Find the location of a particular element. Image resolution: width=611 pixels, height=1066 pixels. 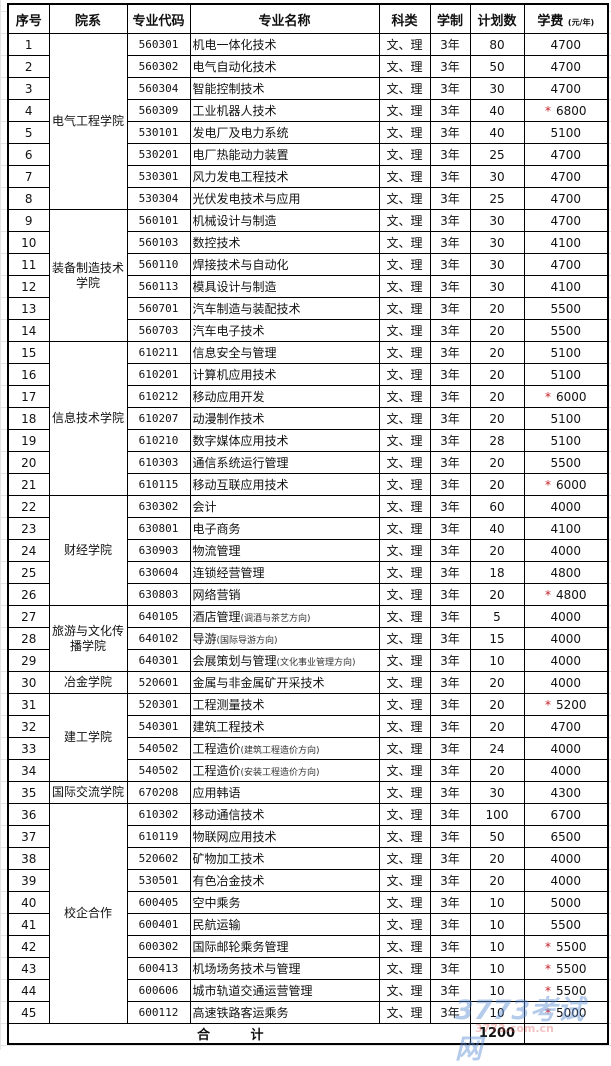

major-name: 物流管理 is located at coordinates (216, 551).